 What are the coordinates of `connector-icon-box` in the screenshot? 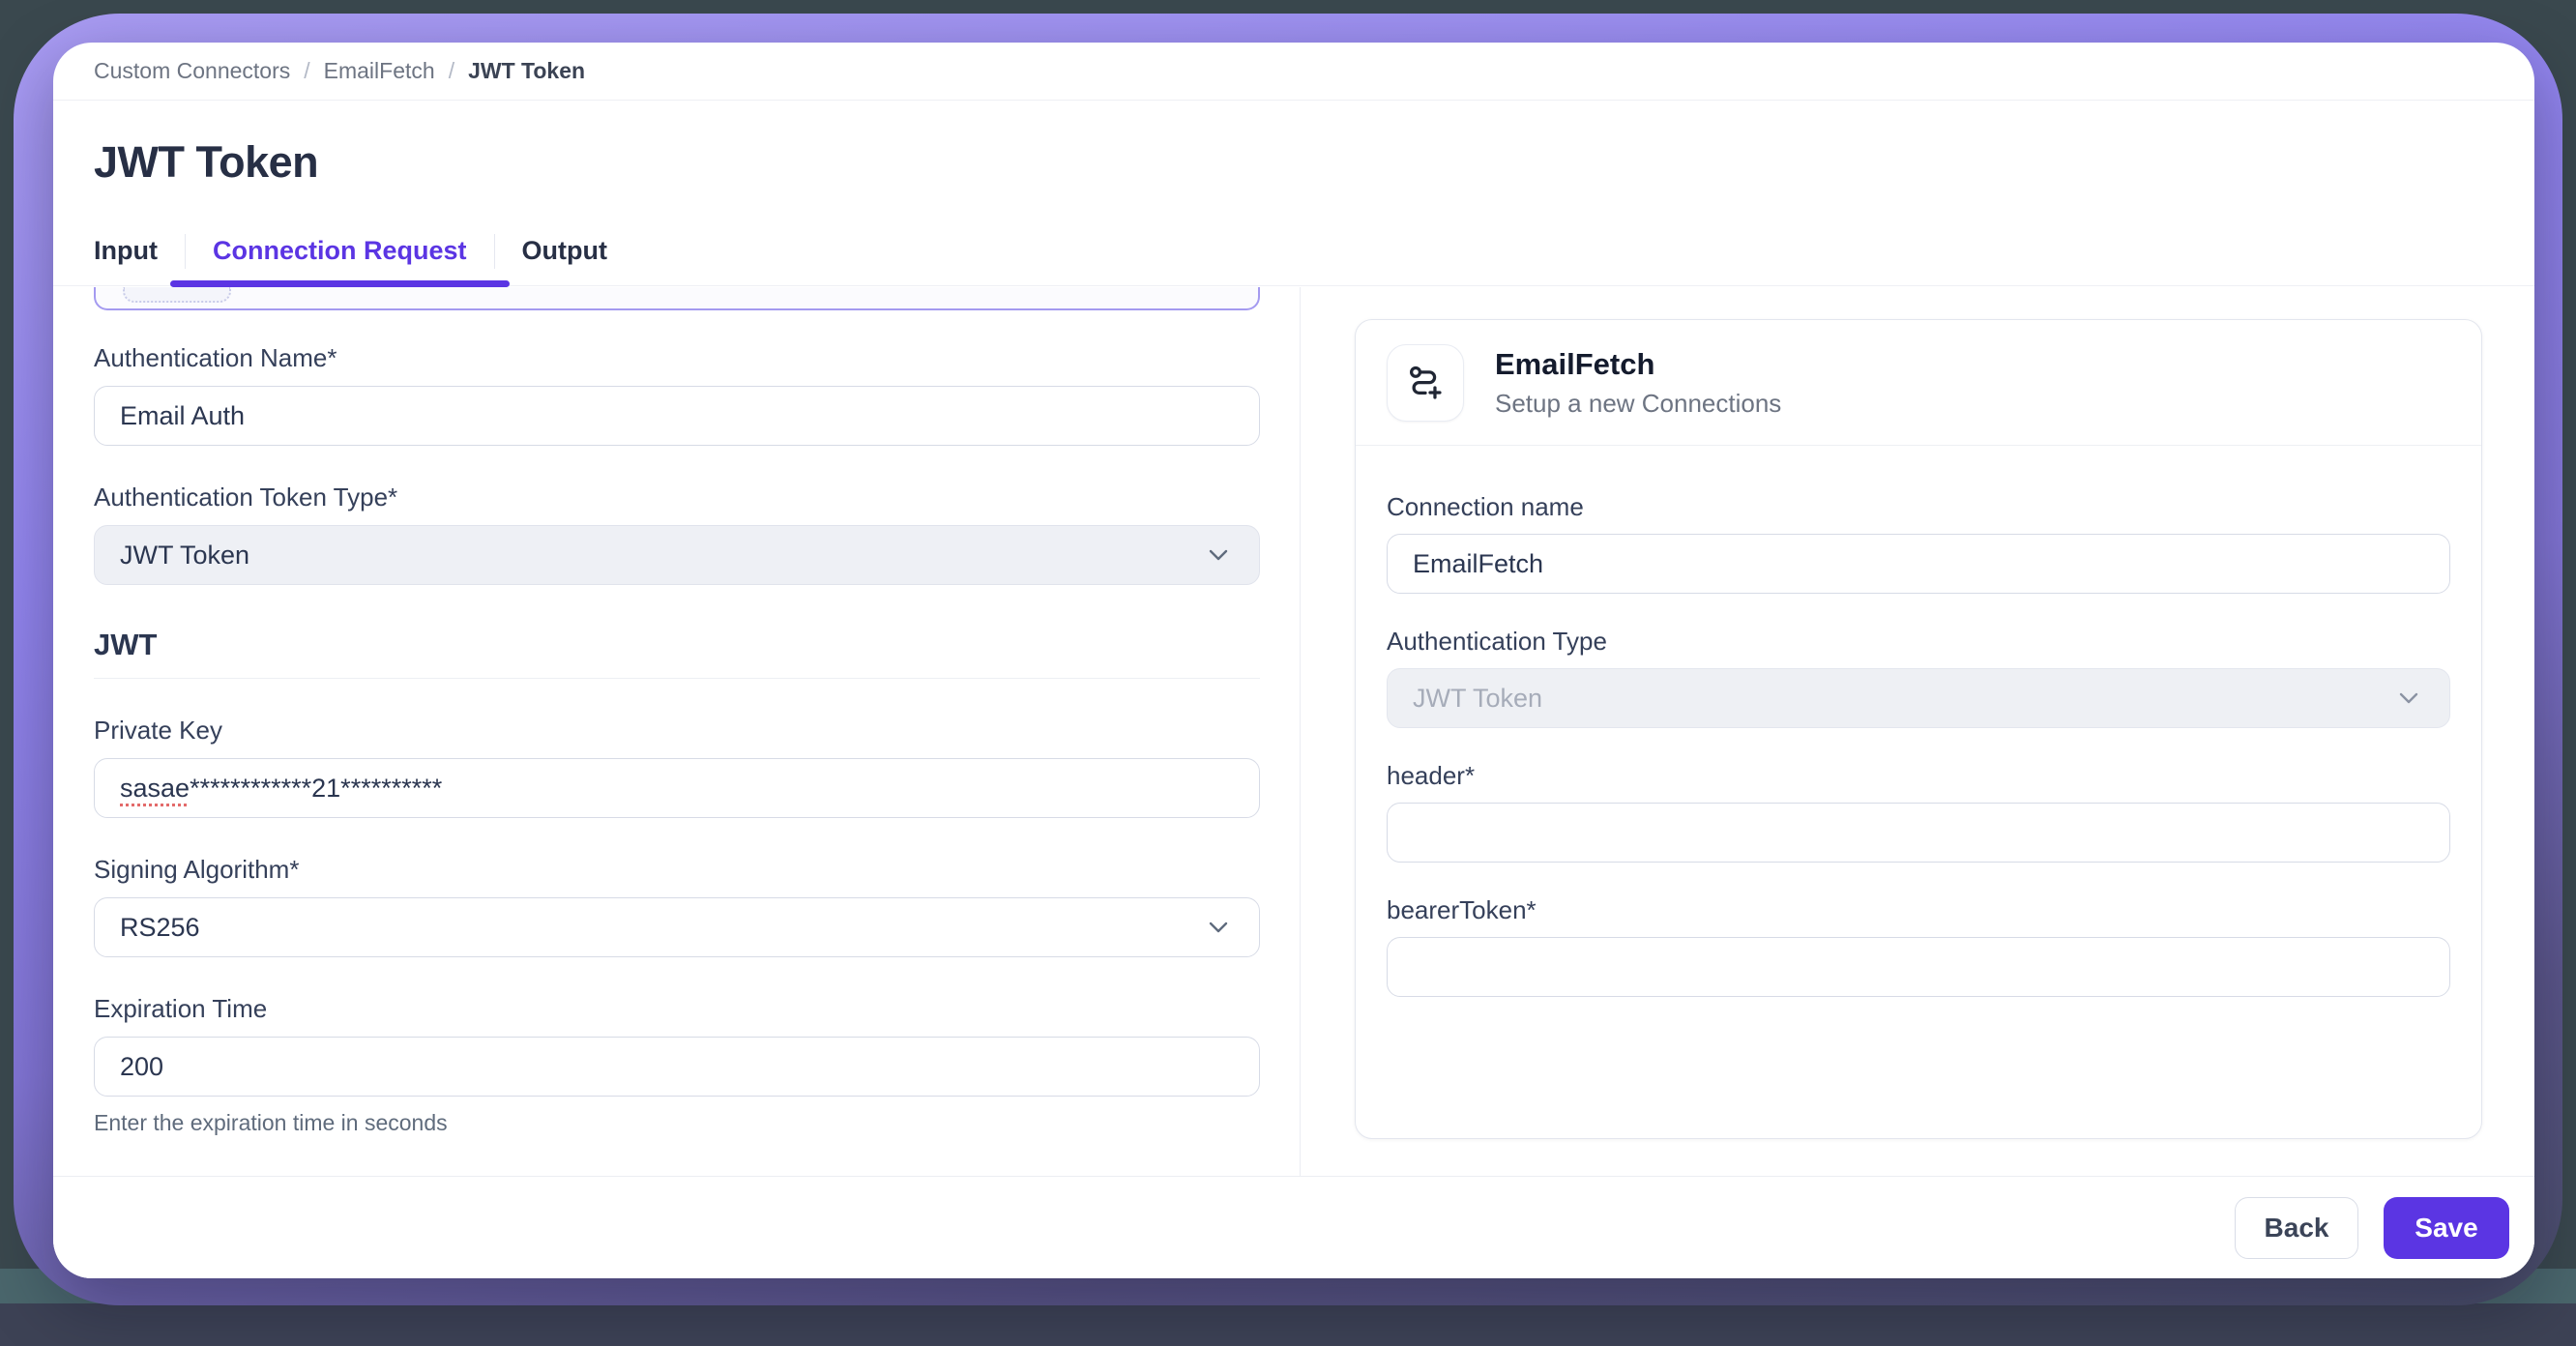 It's located at (1425, 383).